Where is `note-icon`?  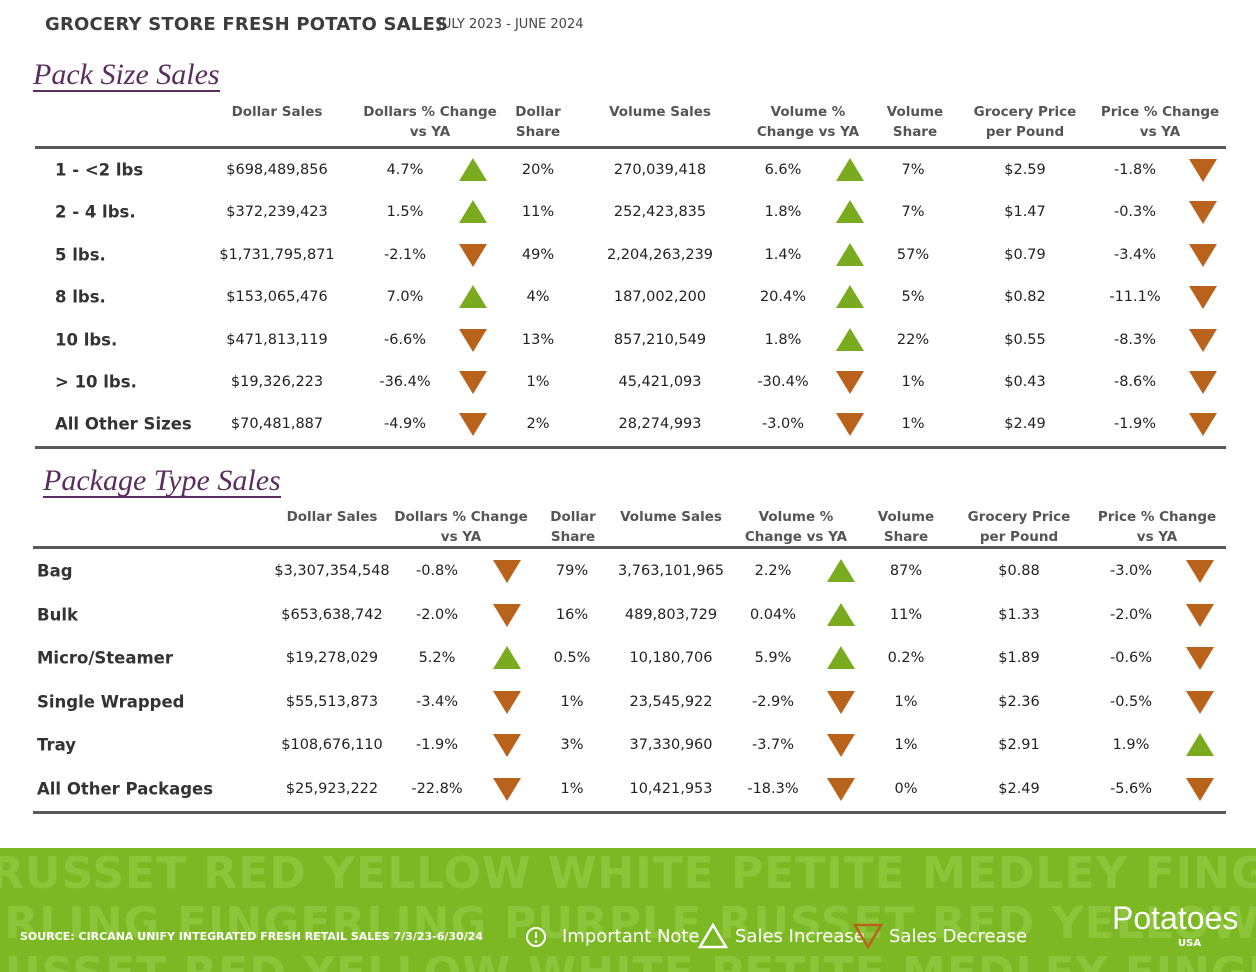
note-icon is located at coordinates (536, 937).